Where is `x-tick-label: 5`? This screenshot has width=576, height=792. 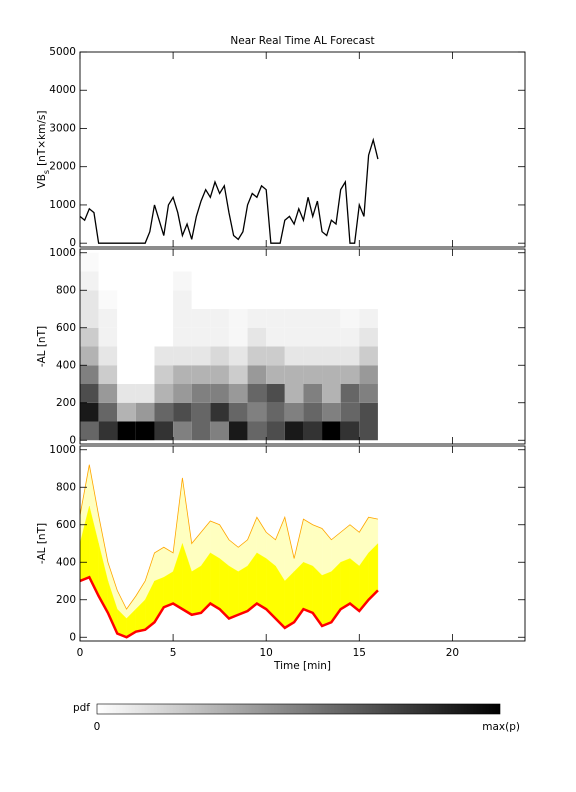
x-tick-label: 5 is located at coordinates (173, 653).